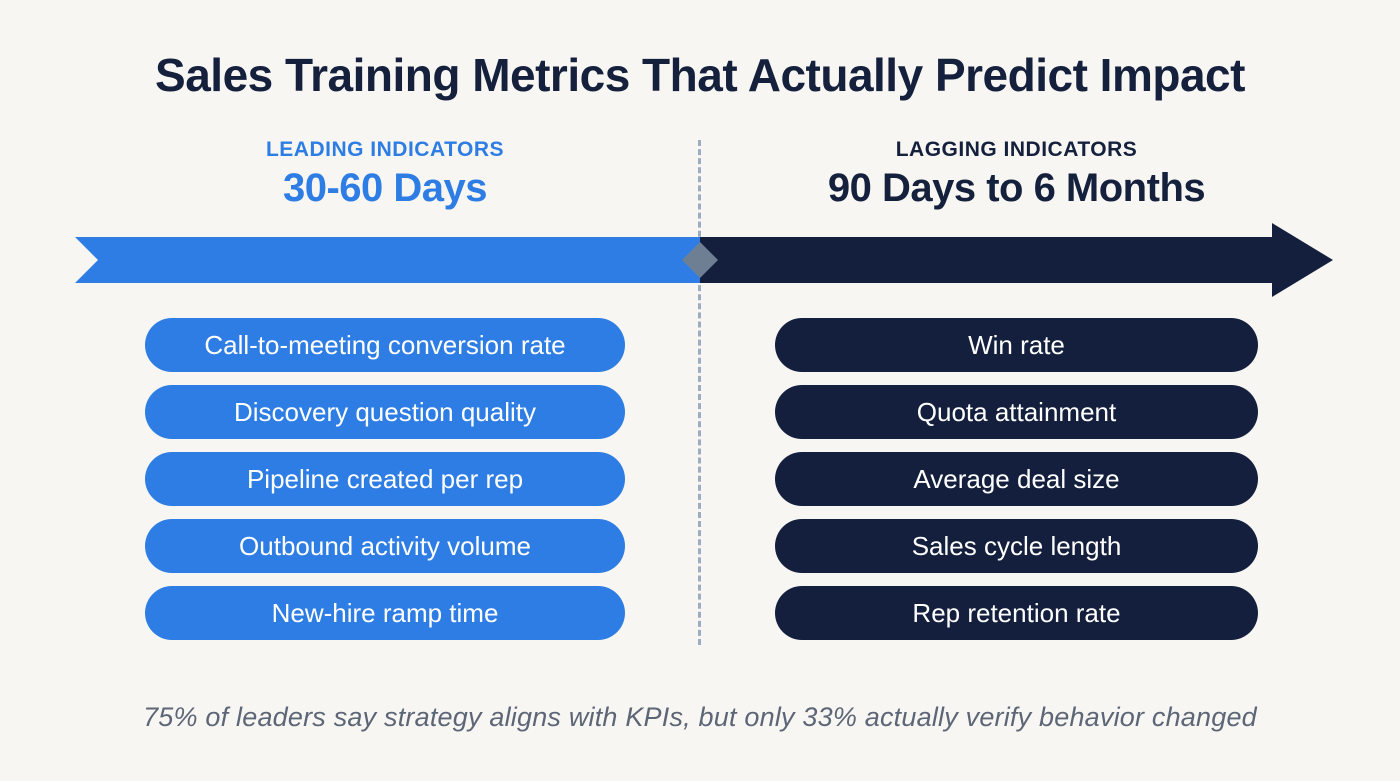 The image size is (1400, 781). What do you see at coordinates (1016, 412) in the screenshot?
I see `lagging-metric-pill: Quota attainment` at bounding box center [1016, 412].